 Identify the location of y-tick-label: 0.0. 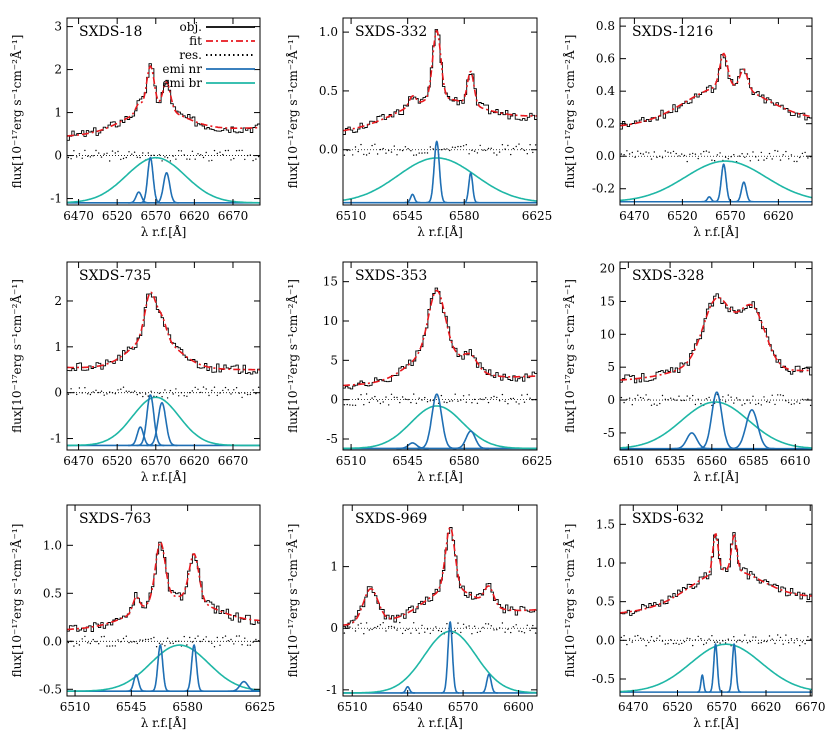
(605, 640).